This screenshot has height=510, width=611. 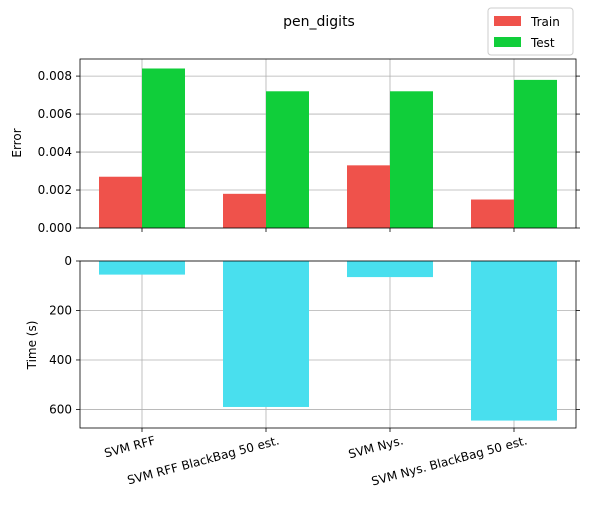 What do you see at coordinates (55, 190) in the screenshot?
I see `top-y-tick-label: 0.002` at bounding box center [55, 190].